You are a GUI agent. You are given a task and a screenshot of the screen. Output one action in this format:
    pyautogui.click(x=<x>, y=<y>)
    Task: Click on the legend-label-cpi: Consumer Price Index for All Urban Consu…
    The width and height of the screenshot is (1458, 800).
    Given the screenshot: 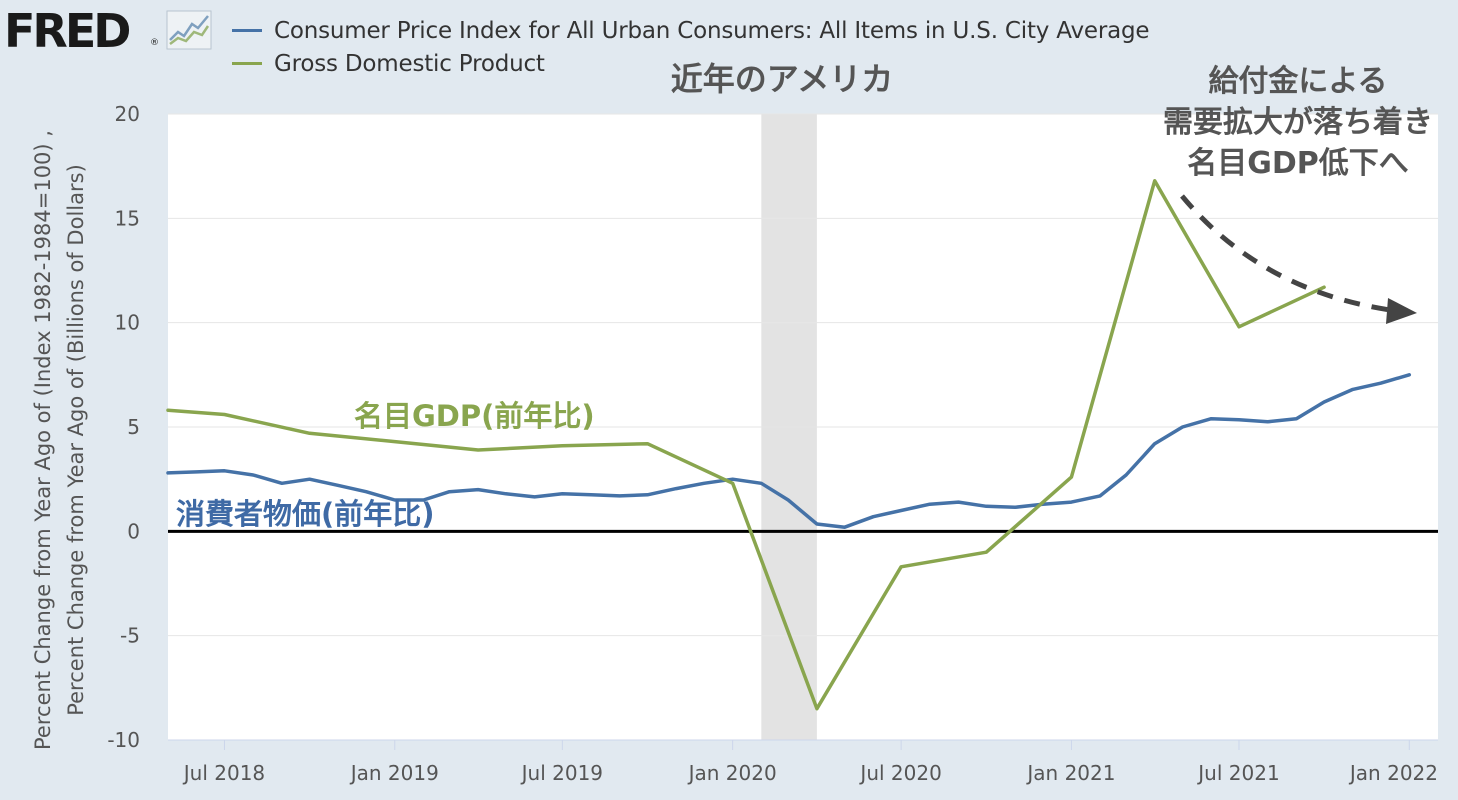 What is the action you would take?
    pyautogui.click(x=712, y=30)
    